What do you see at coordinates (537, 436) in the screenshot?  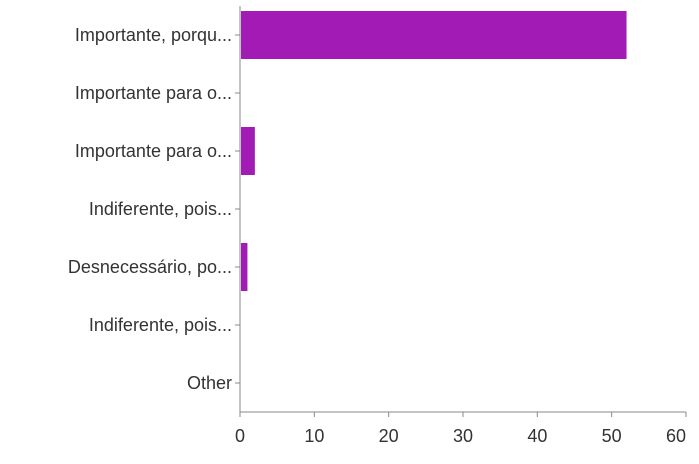 I see `x-tick-label: 40` at bounding box center [537, 436].